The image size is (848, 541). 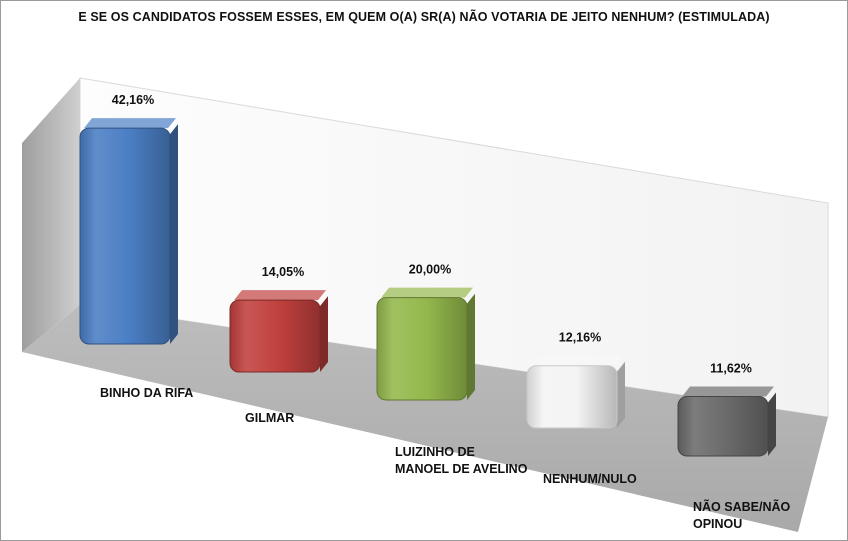 I want to click on chart-side-wall, so click(x=51, y=215).